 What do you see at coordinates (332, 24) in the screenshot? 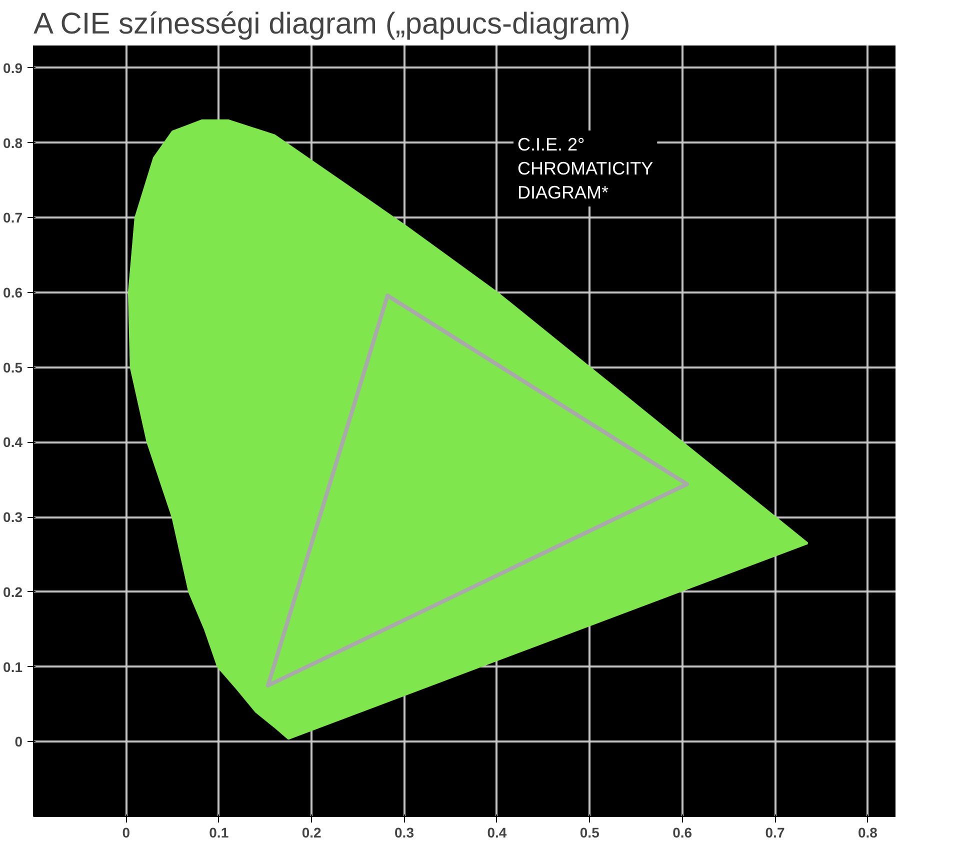
I see `chart-title: A CIE színességi diagram („papucs-diagram)` at bounding box center [332, 24].